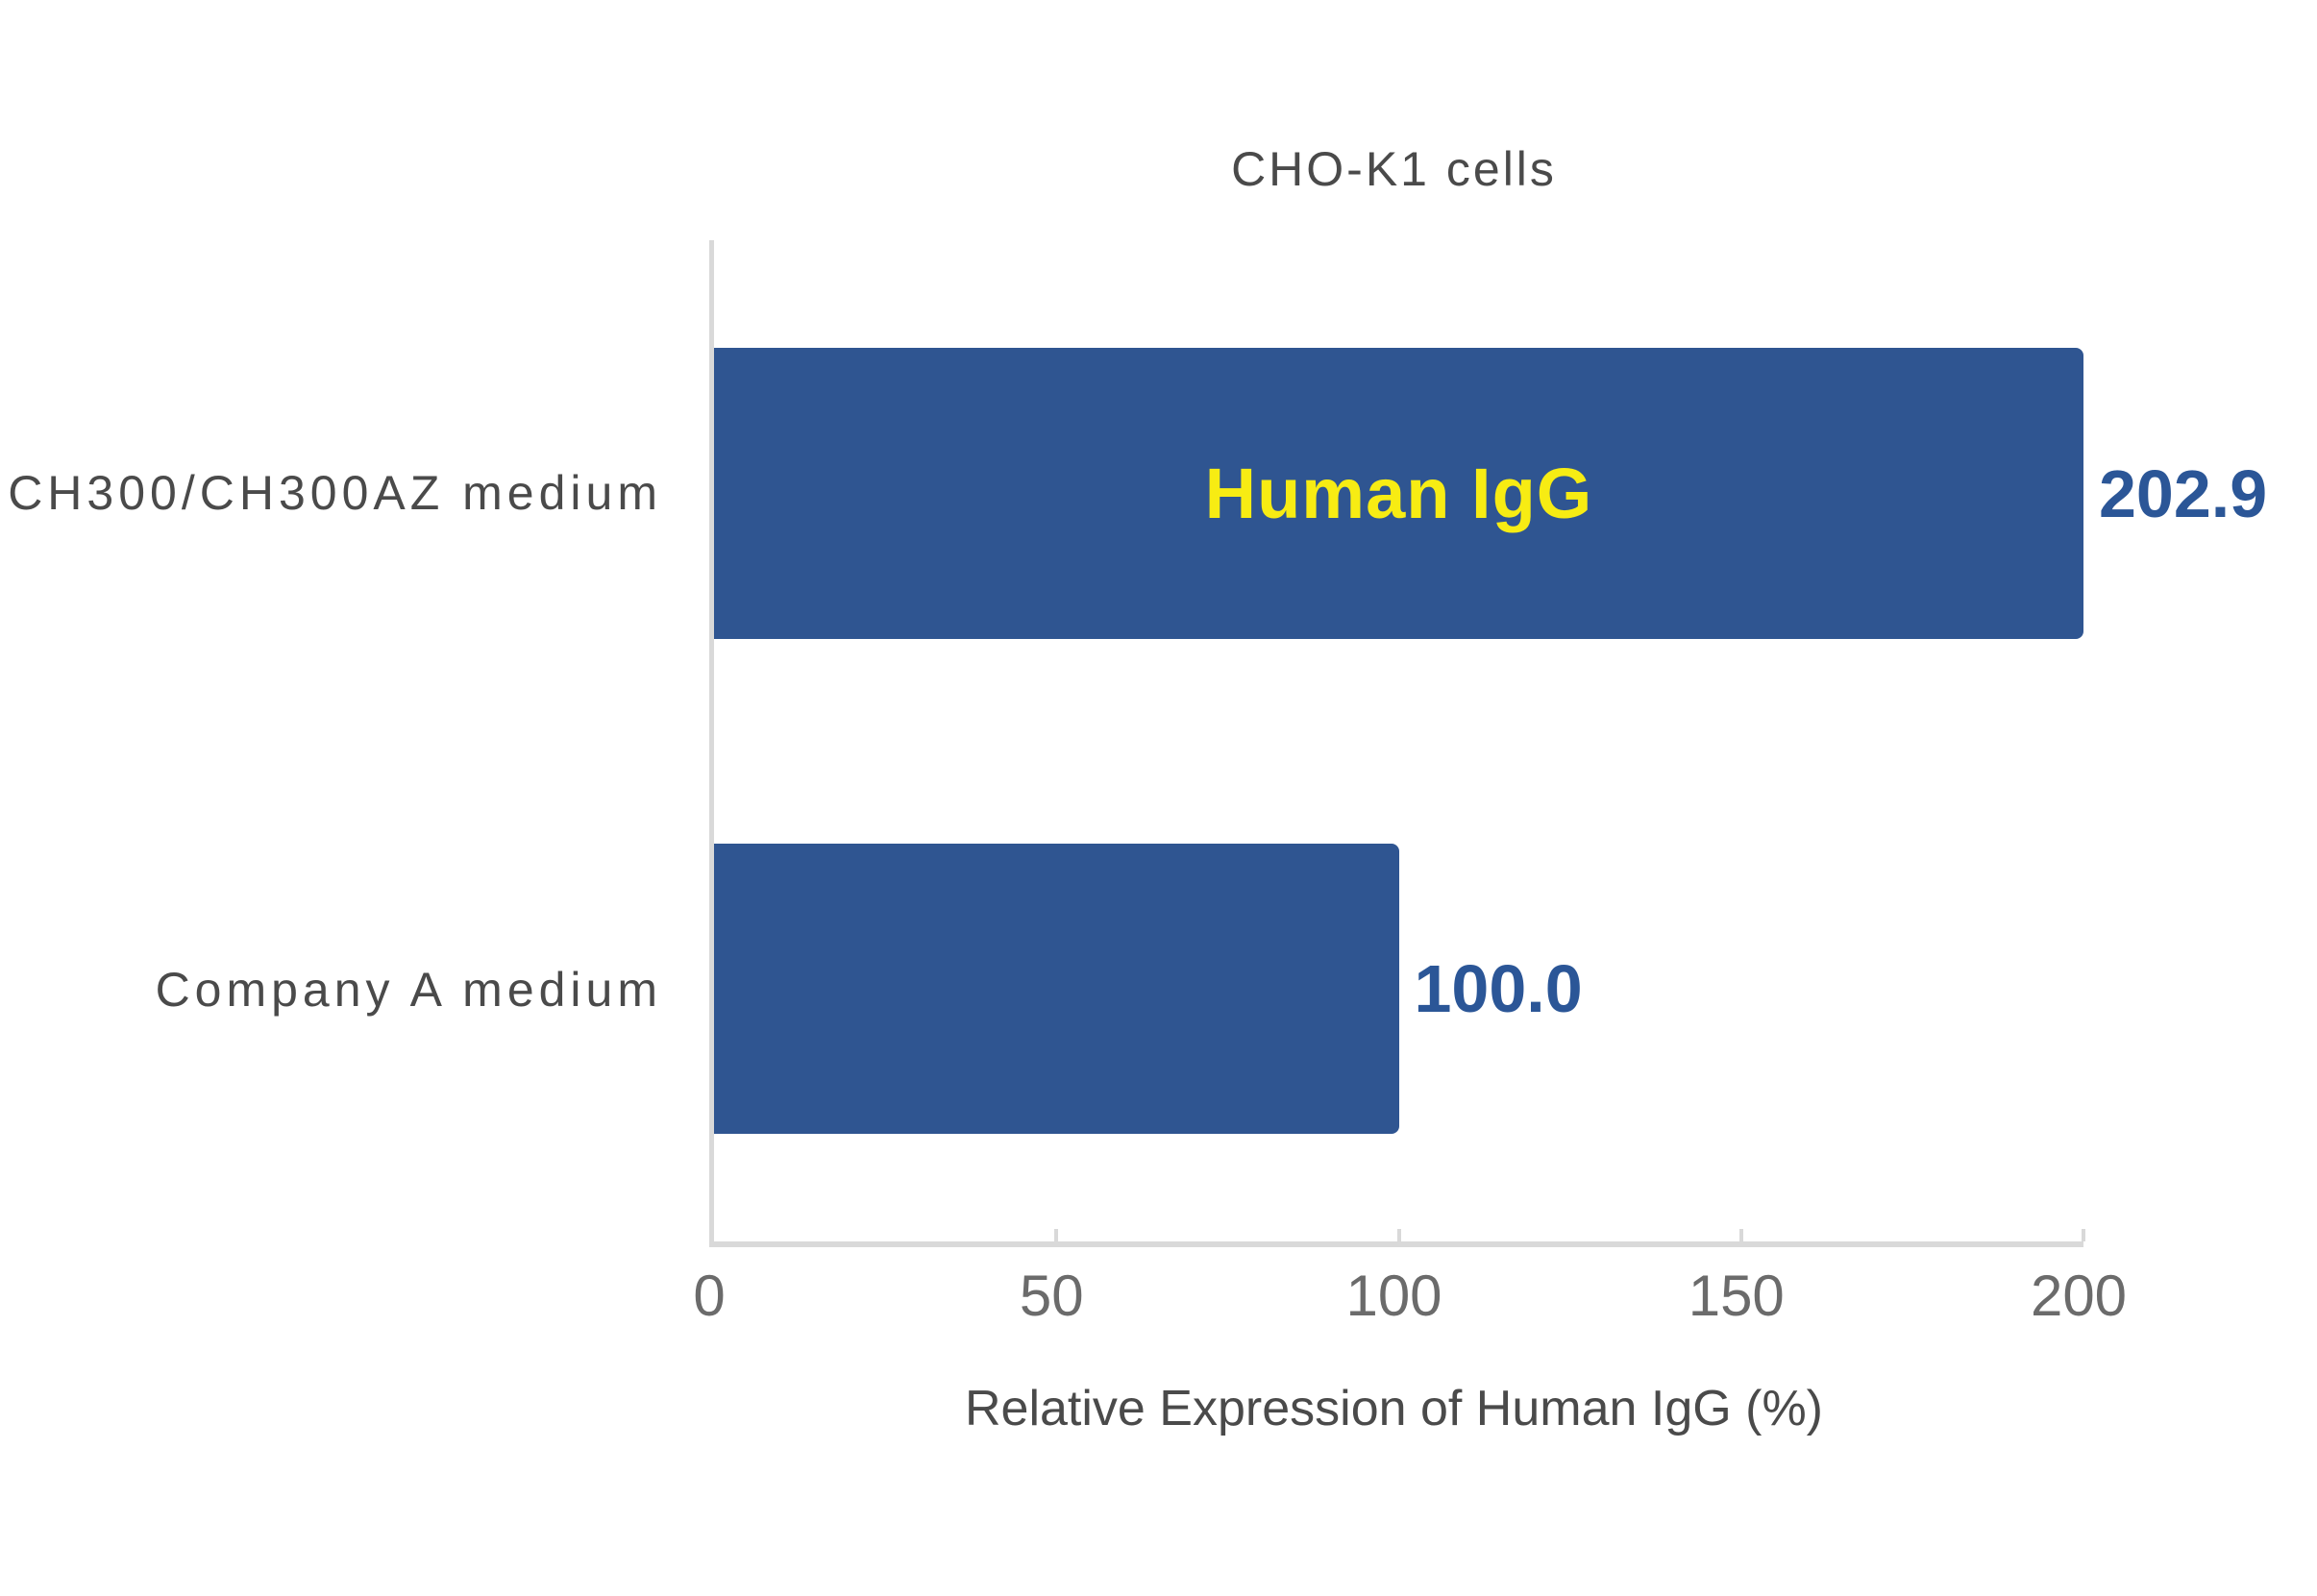  I want to click on bar-row: 100.0, so click(1399, 989).